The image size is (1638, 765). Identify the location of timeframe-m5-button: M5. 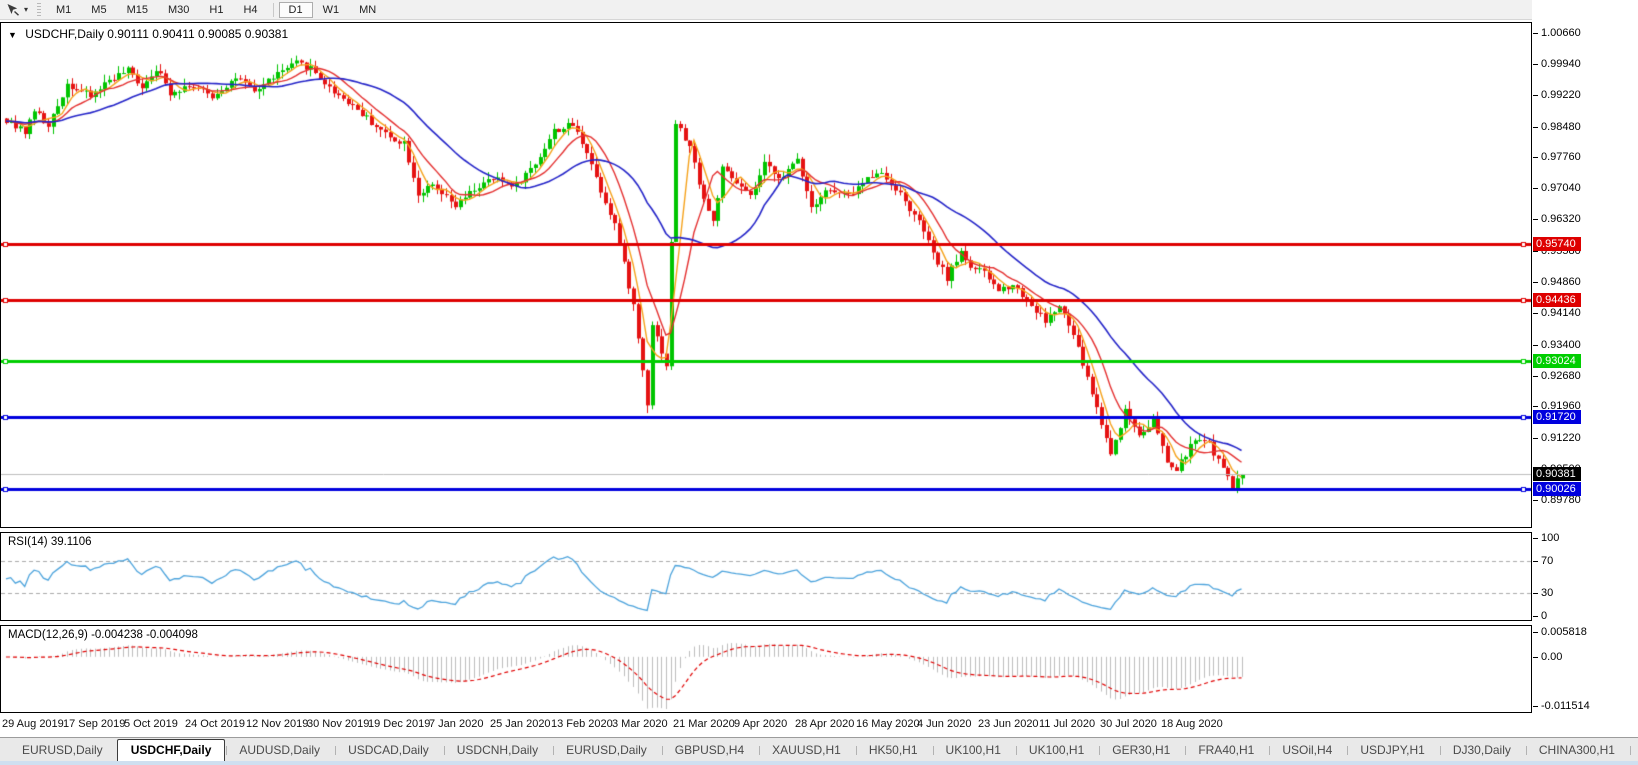
(98, 10).